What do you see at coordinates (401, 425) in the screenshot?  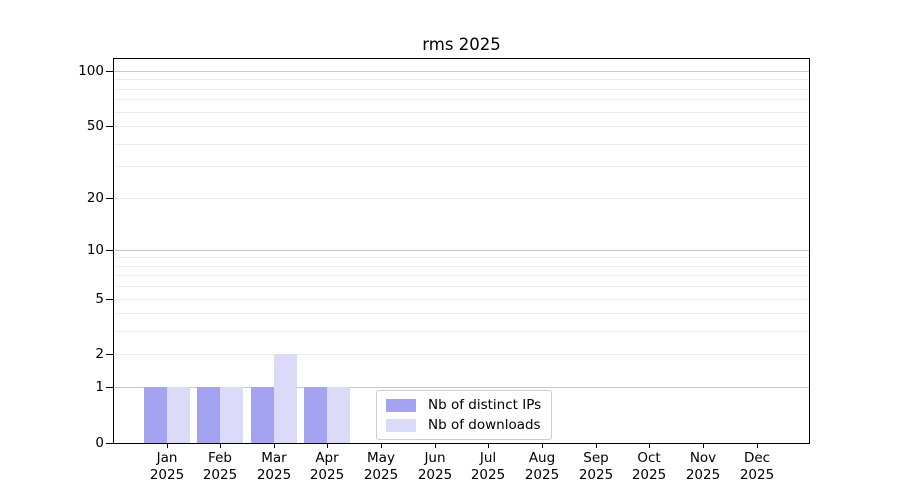 I see `legend-swatch-downloads` at bounding box center [401, 425].